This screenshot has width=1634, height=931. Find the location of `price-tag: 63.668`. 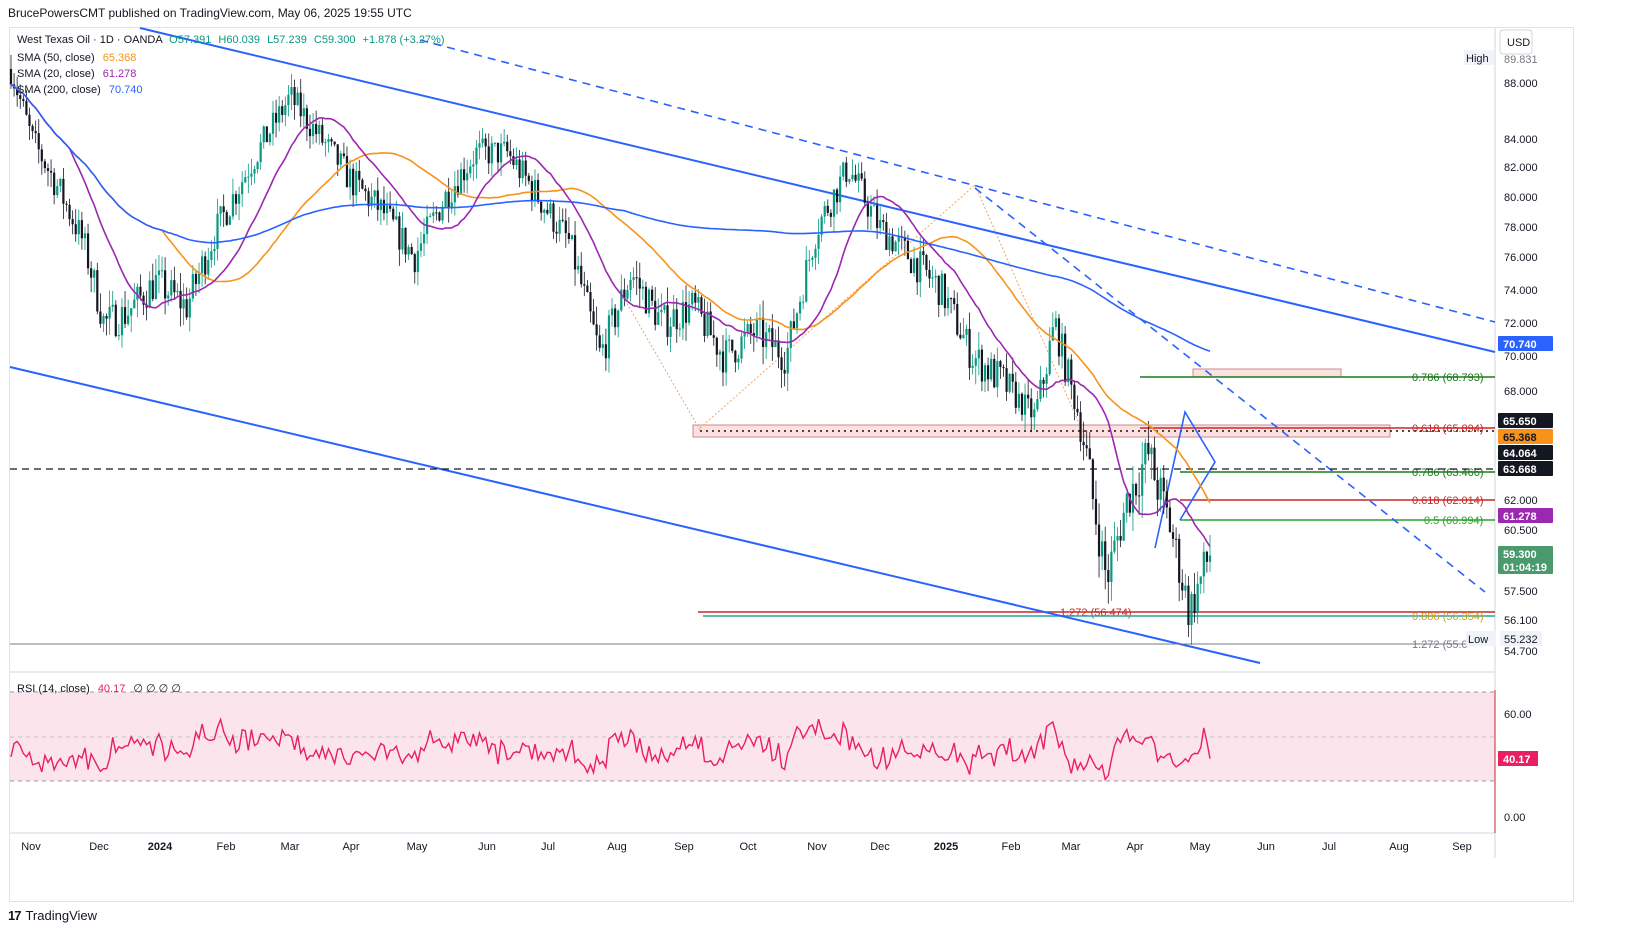

price-tag: 63.668 is located at coordinates (1520, 470).